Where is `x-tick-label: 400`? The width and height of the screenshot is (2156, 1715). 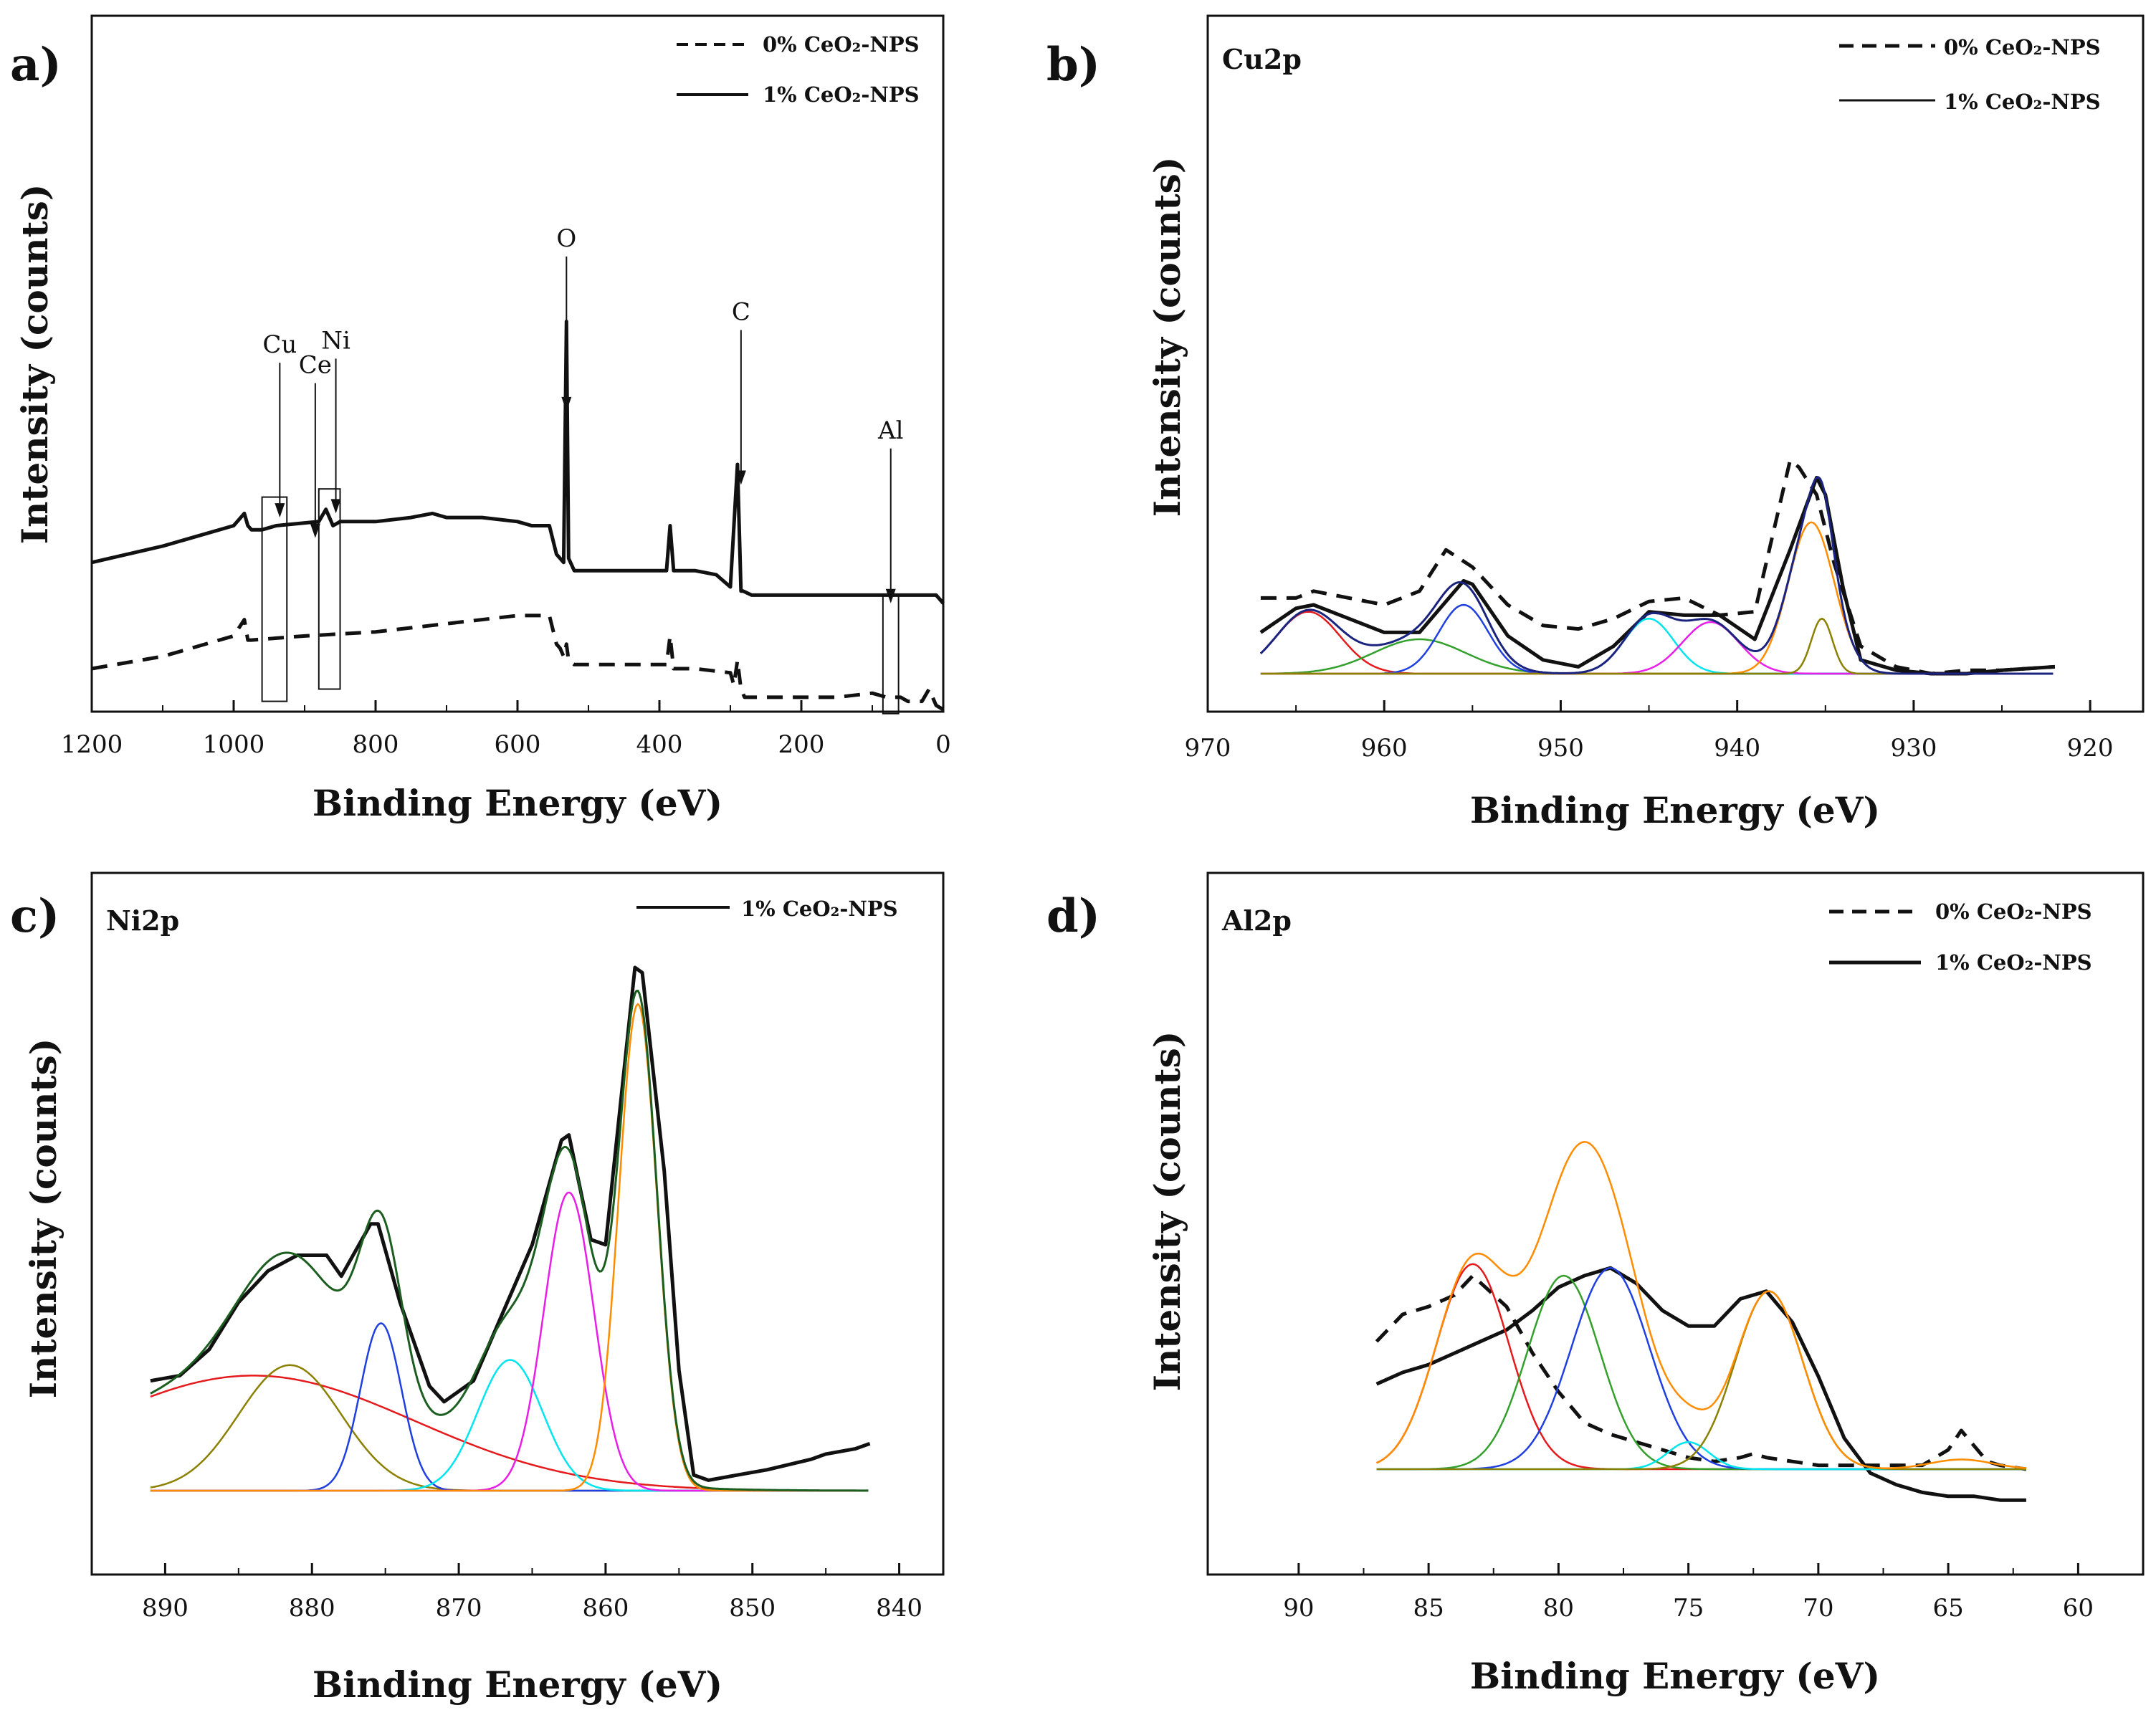
x-tick-label: 400 is located at coordinates (659, 745).